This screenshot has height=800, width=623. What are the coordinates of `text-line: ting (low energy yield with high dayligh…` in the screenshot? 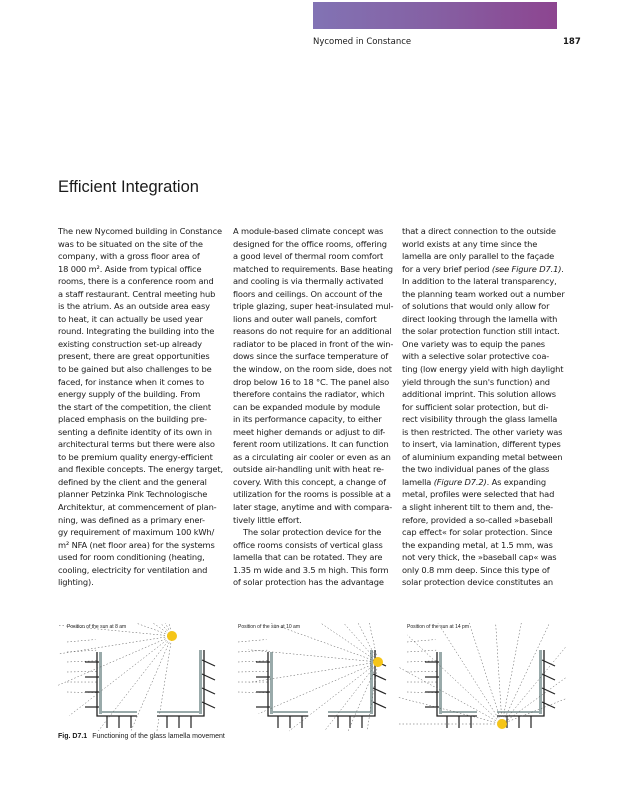 It's located at (483, 369).